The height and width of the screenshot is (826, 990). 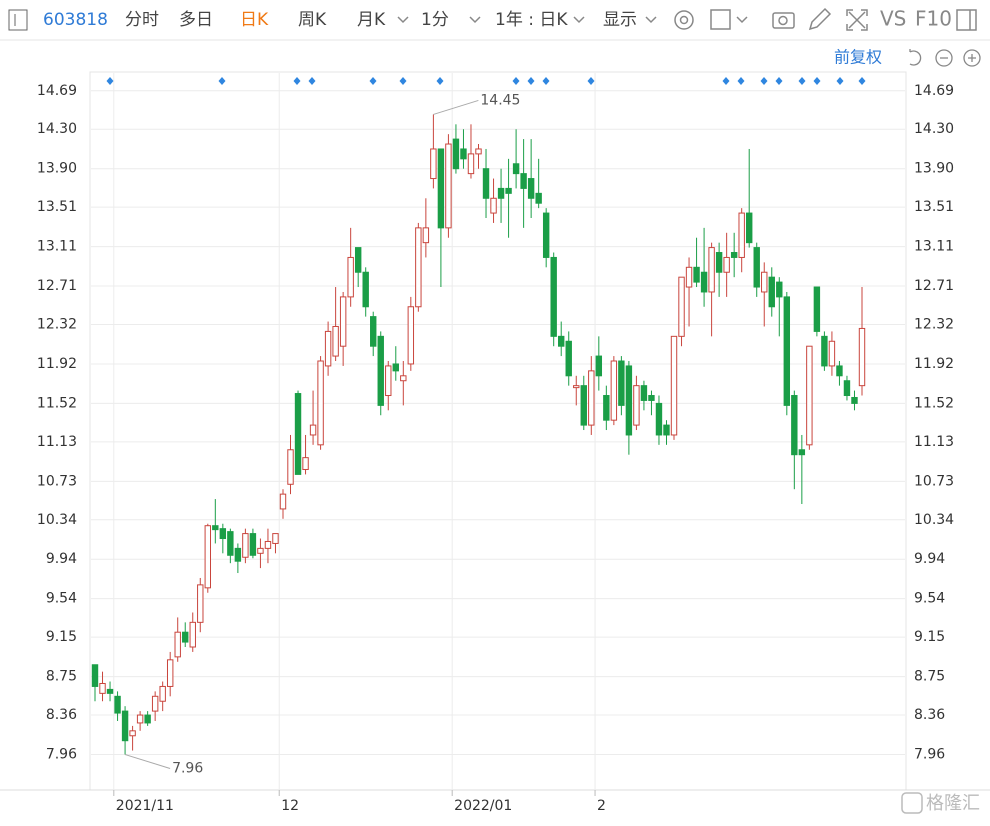 What do you see at coordinates (820, 19) in the screenshot?
I see `draw-icon` at bounding box center [820, 19].